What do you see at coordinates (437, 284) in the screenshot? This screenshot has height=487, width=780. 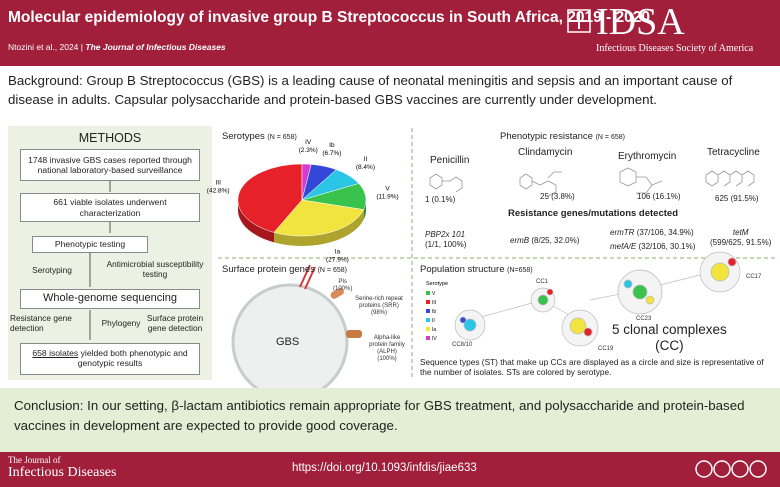 I see `legend-title: Serotype` at bounding box center [437, 284].